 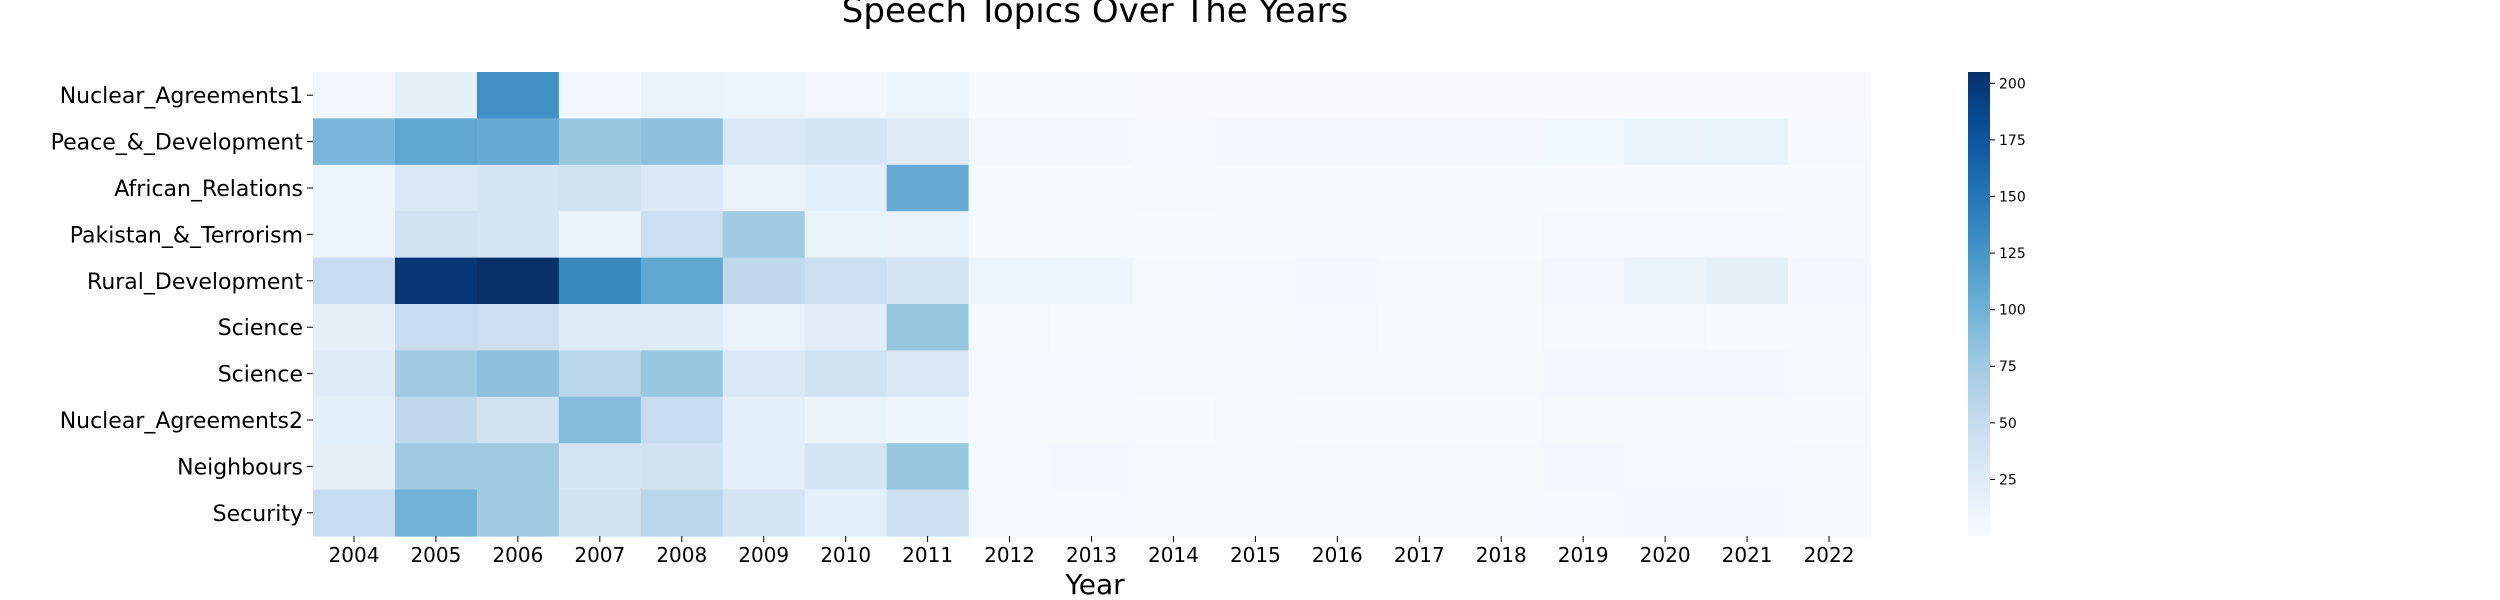 What do you see at coordinates (1095, 15) in the screenshot?
I see `chart-title: Speech Topics Over The Years` at bounding box center [1095, 15].